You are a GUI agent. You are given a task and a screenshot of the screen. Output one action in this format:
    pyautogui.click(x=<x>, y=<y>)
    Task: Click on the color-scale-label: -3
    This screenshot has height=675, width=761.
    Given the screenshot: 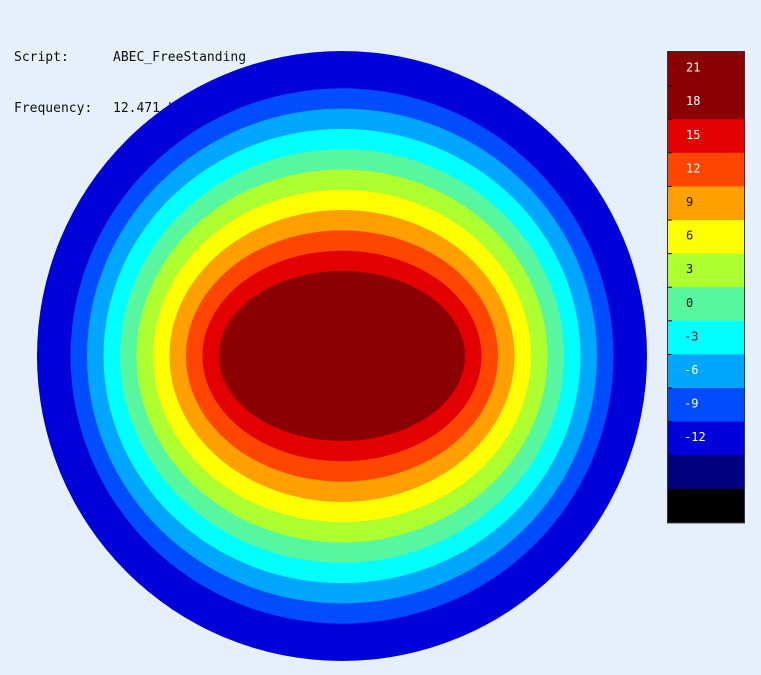 What is the action you would take?
    pyautogui.click(x=691, y=336)
    